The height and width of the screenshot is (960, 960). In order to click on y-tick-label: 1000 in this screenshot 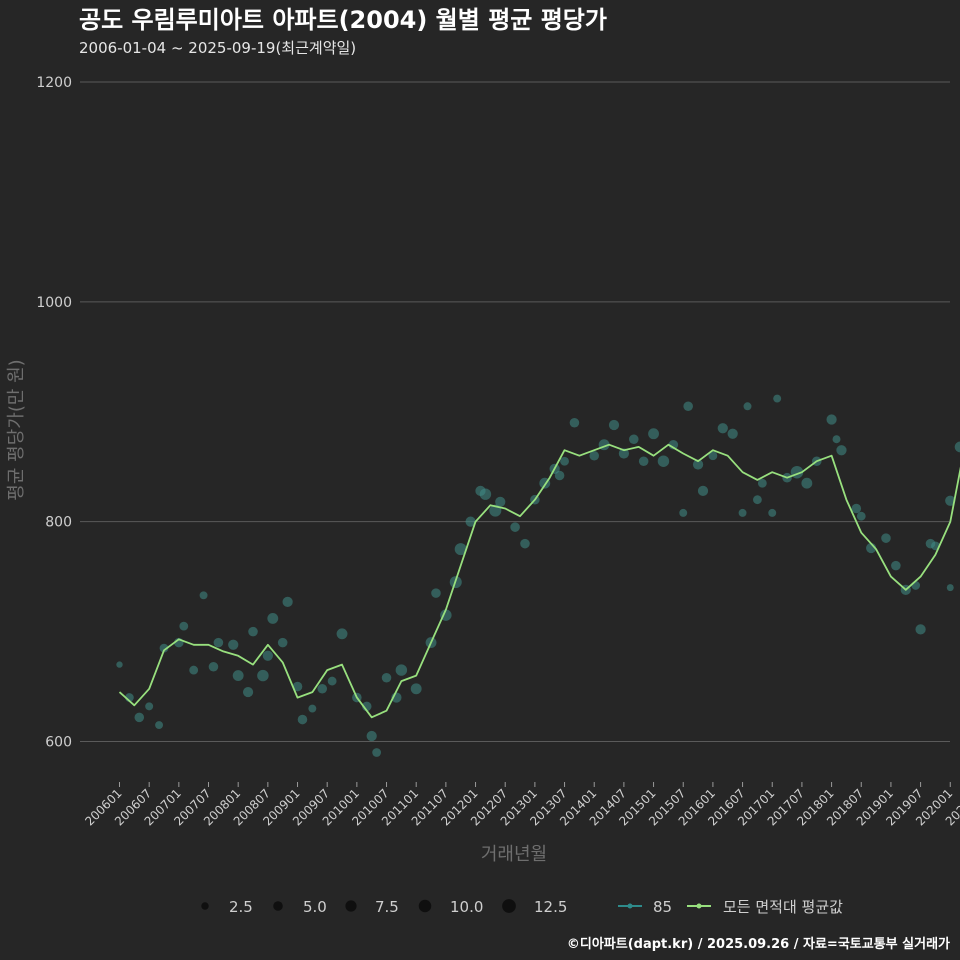, I will do `click(54, 303)`.